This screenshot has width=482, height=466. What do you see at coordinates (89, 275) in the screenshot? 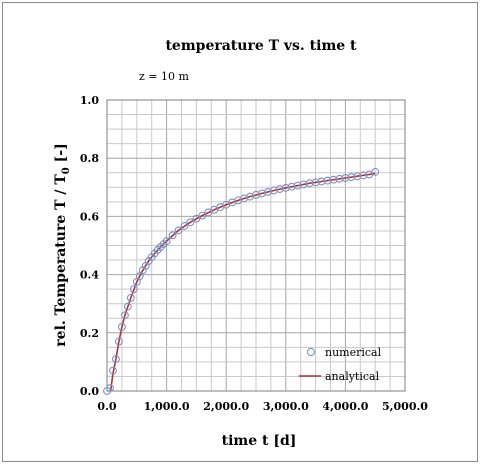
I see `y-tick-label: 0.4` at bounding box center [89, 275].